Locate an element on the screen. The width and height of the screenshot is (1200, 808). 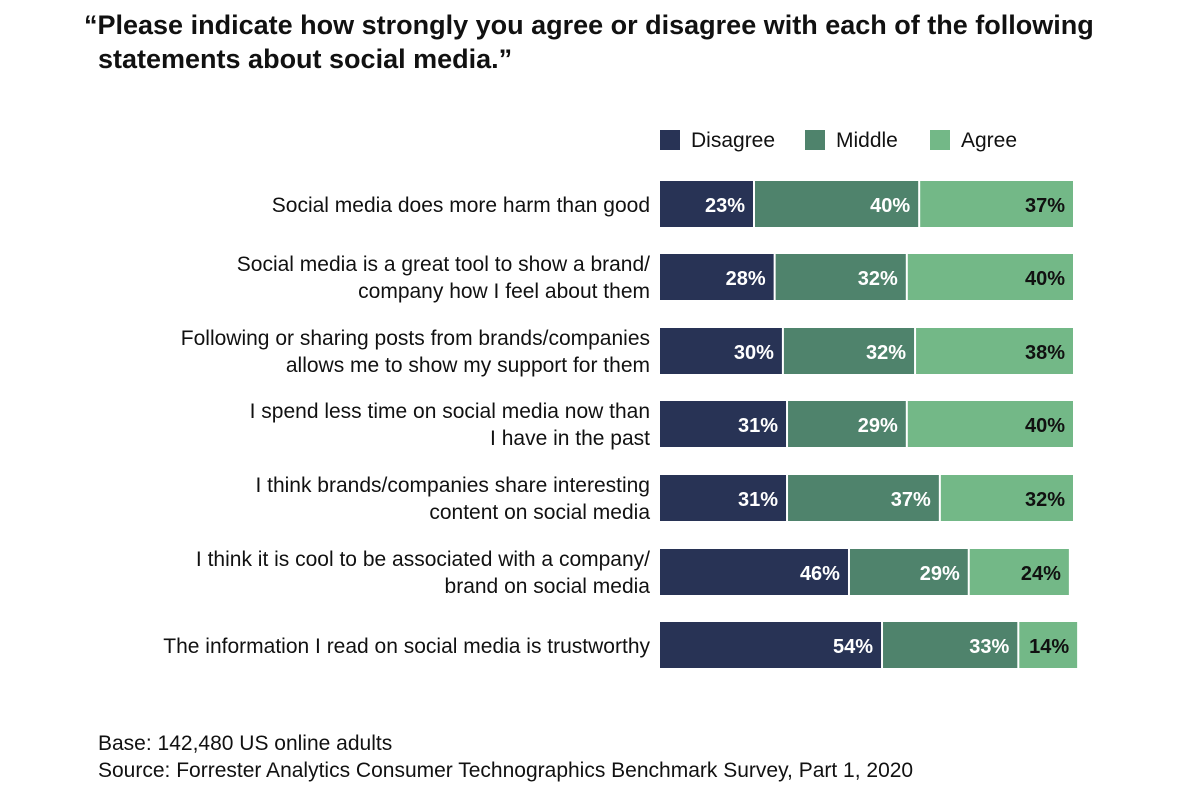
base-note: Base: 142,480 US online adults is located at coordinates (245, 743).